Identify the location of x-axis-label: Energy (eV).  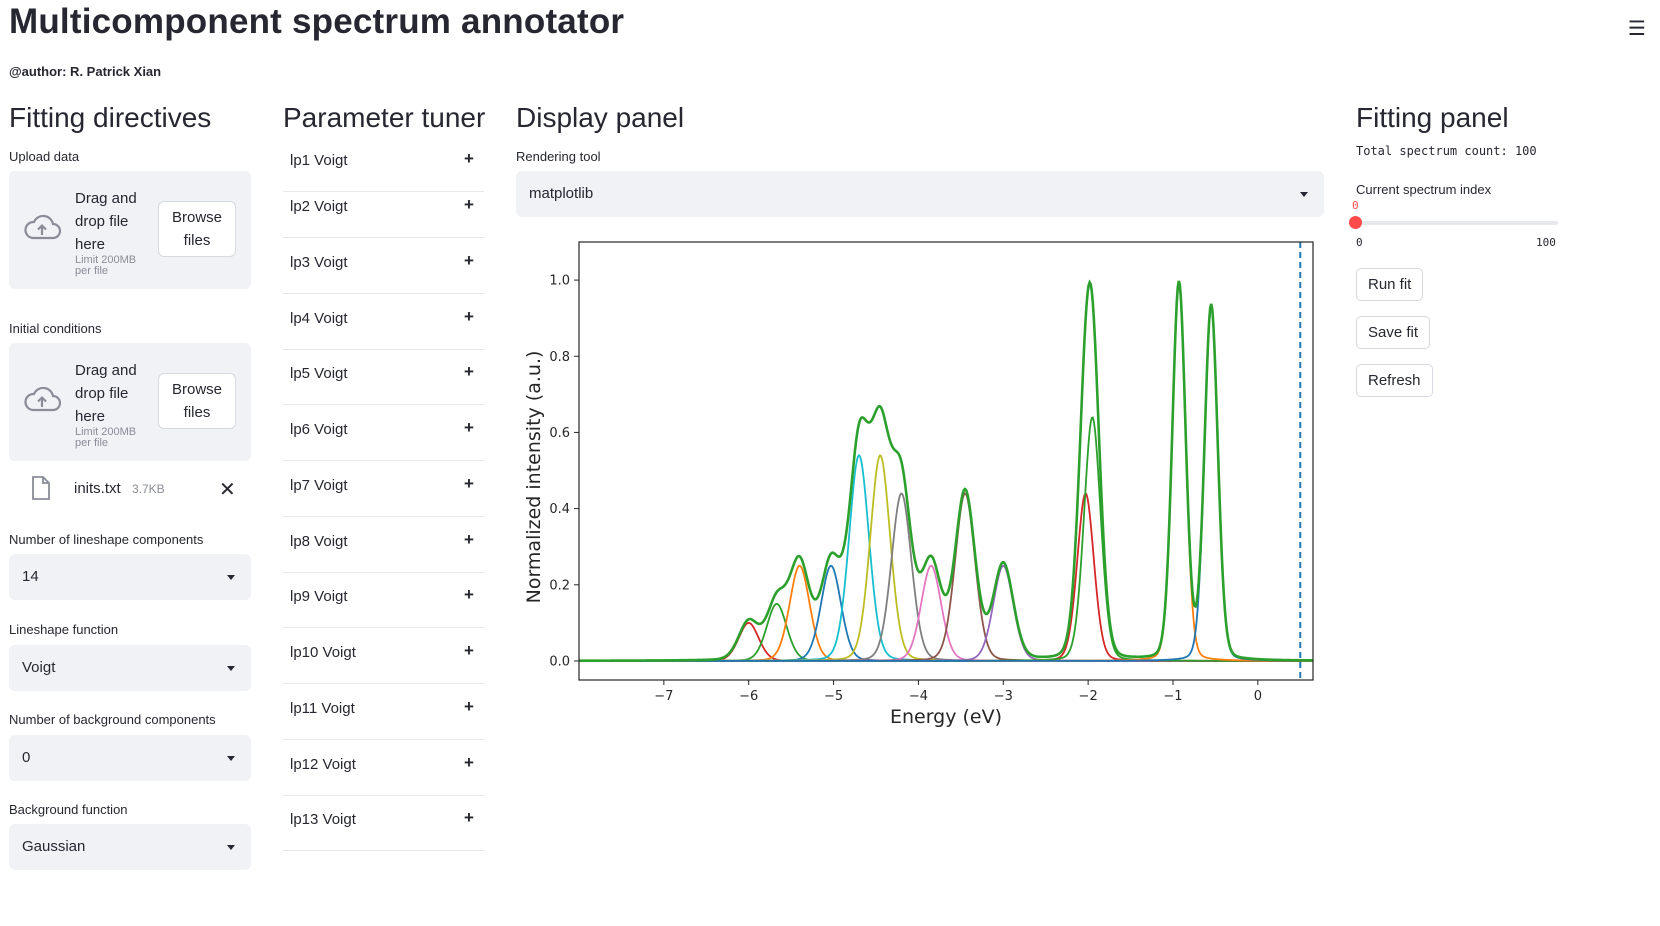
(946, 717).